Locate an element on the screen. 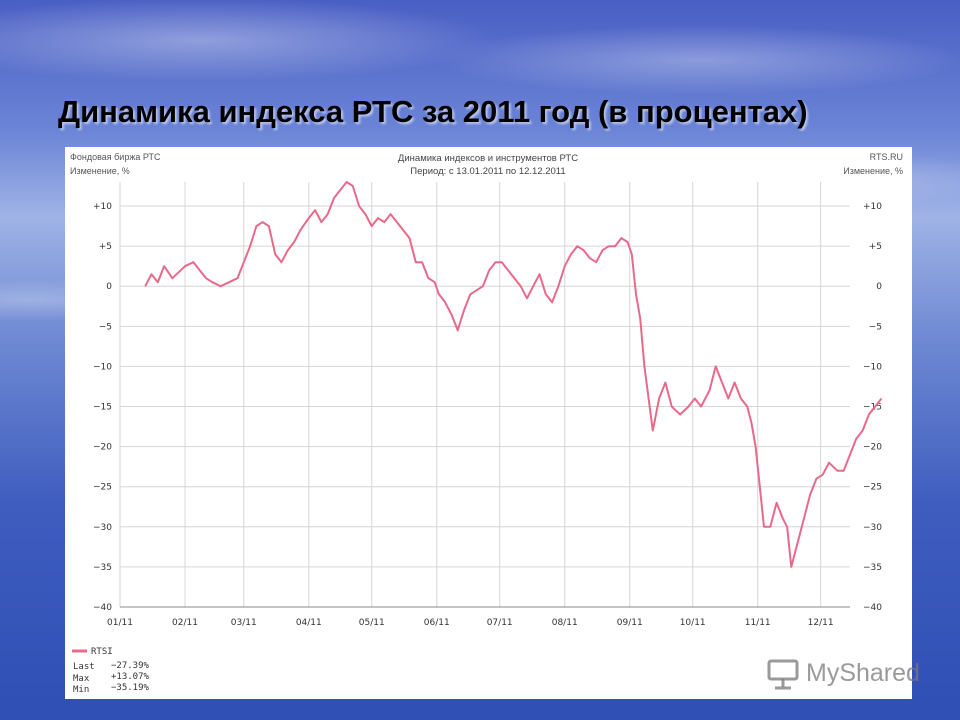 The height and width of the screenshot is (720, 960). y-tick-label-right: −30 is located at coordinates (872, 528).